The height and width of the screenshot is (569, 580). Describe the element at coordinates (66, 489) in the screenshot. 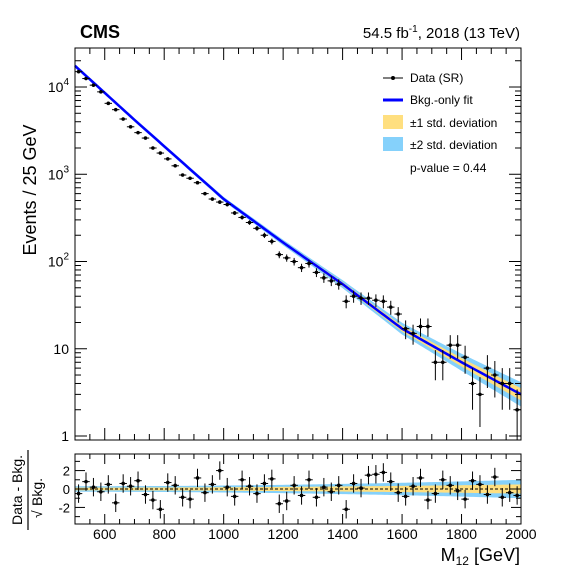

I see `ratio-y-tick-label: 0` at that location.